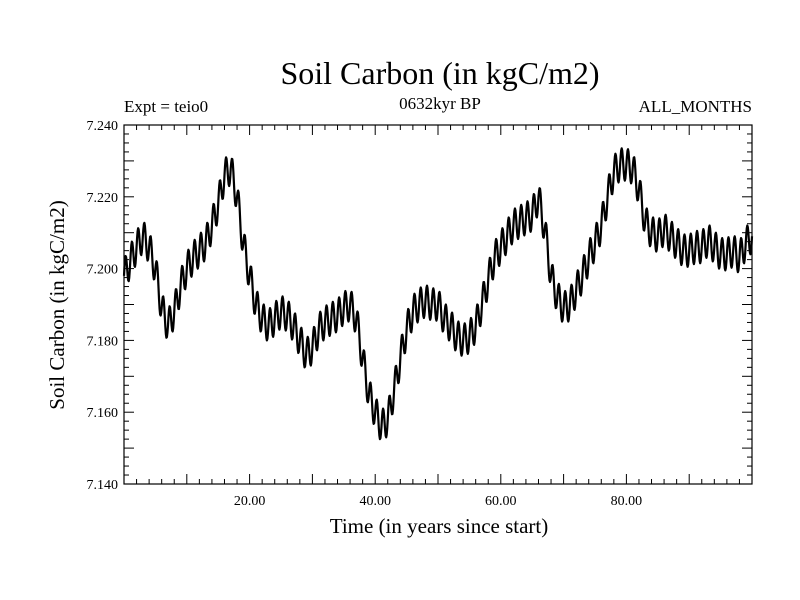 The height and width of the screenshot is (600, 800). I want to click on chart-title: Soil Carbon (in kgC/m2), so click(439, 73).